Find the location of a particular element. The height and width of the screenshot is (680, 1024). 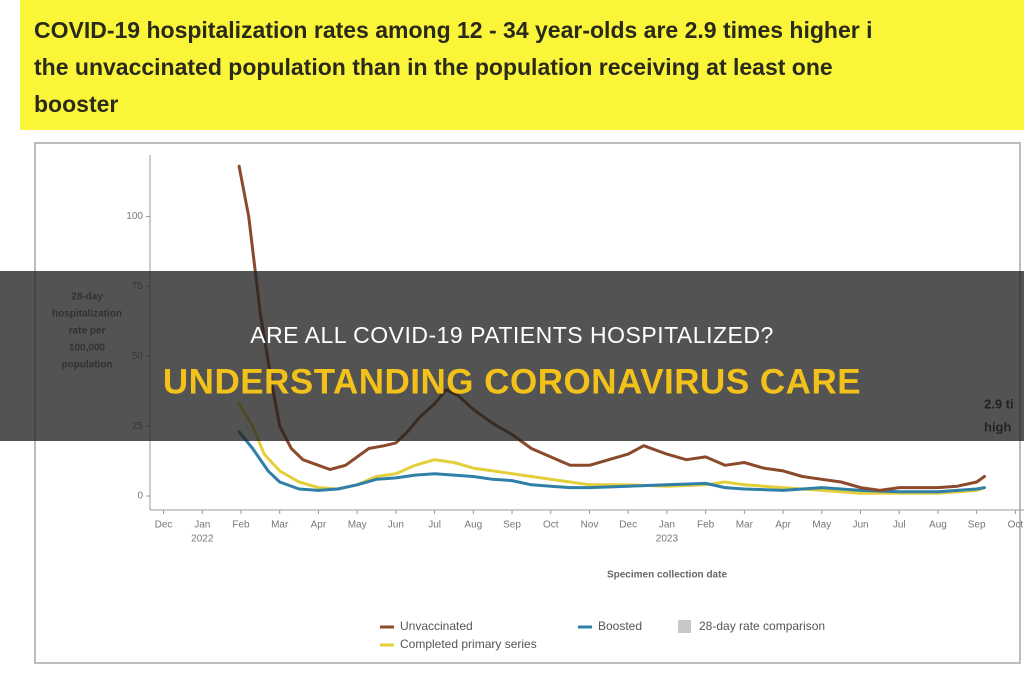

overlay-subtitle: UNDERSTANDING CORONAVIRUS CARE is located at coordinates (512, 381).